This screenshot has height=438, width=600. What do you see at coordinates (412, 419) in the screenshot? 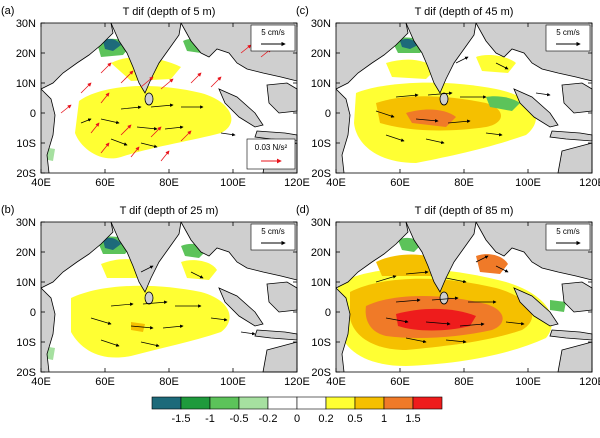
I see `colorbar-label: 1.5` at bounding box center [412, 419].